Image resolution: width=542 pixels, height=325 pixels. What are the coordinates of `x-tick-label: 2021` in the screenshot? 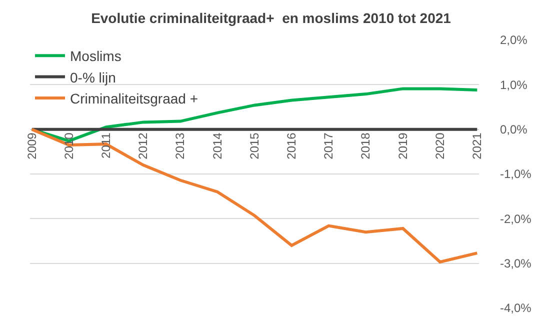 It's located at (477, 146).